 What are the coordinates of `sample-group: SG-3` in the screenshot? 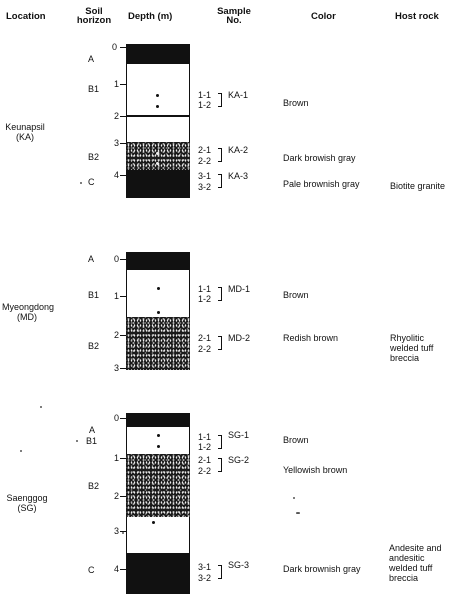 It's located at (238, 565).